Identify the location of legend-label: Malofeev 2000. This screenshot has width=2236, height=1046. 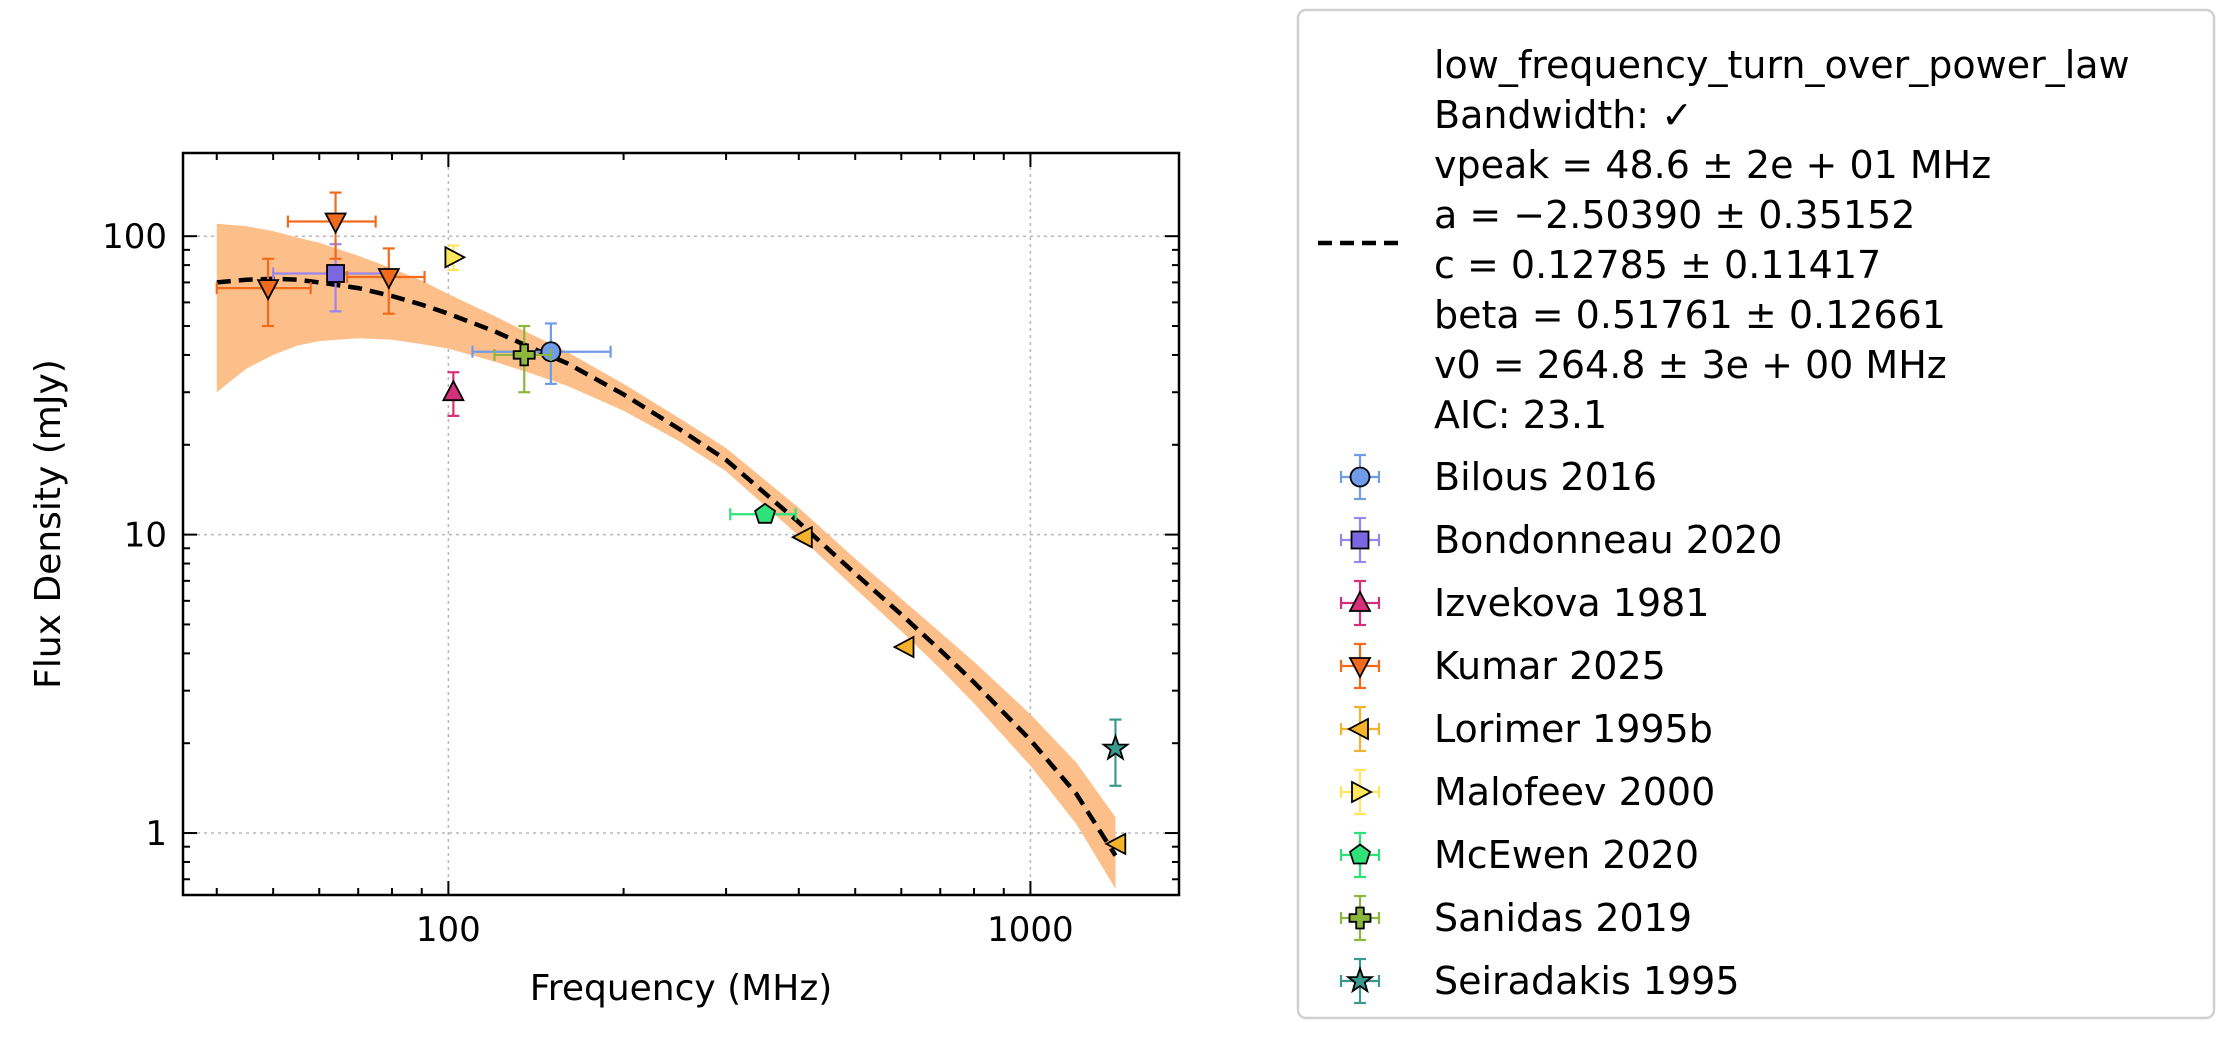
(1574, 792).